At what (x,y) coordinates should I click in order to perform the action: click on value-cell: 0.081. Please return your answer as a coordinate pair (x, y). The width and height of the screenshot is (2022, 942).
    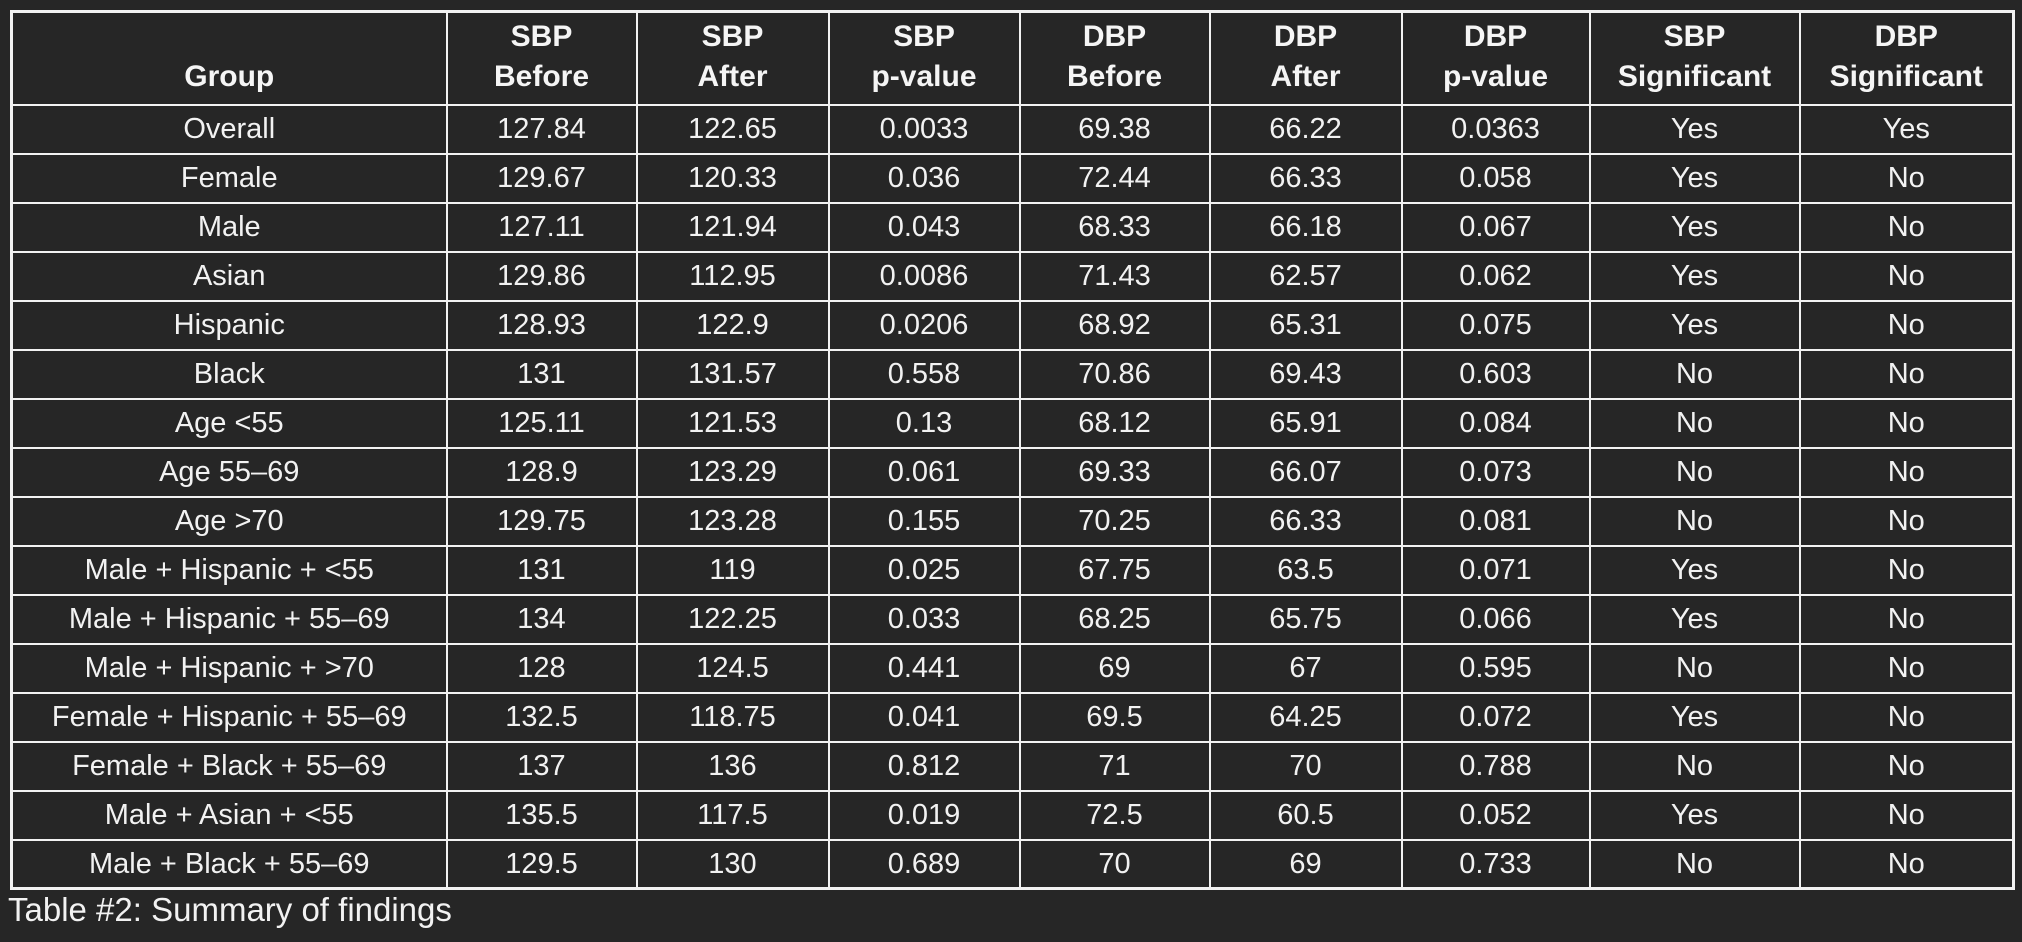
    Looking at the image, I should click on (1495, 521).